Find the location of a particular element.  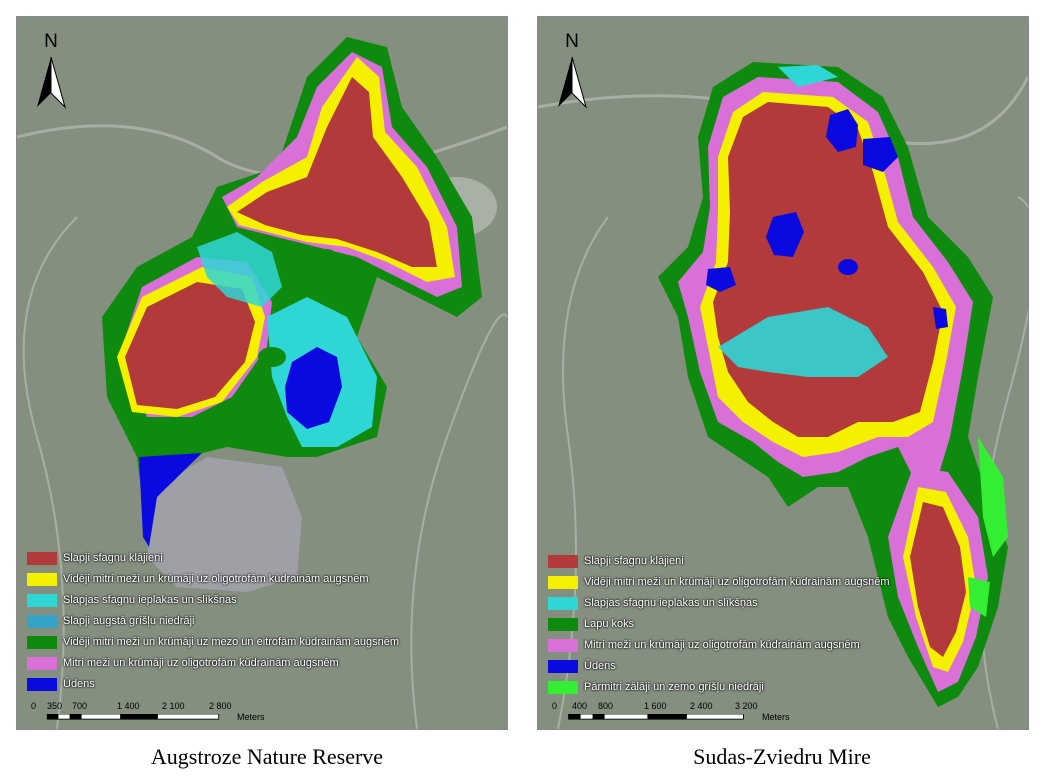

legend-item: Pārmitri zālāji un zemo grīšļu niedrāji is located at coordinates (718, 688).